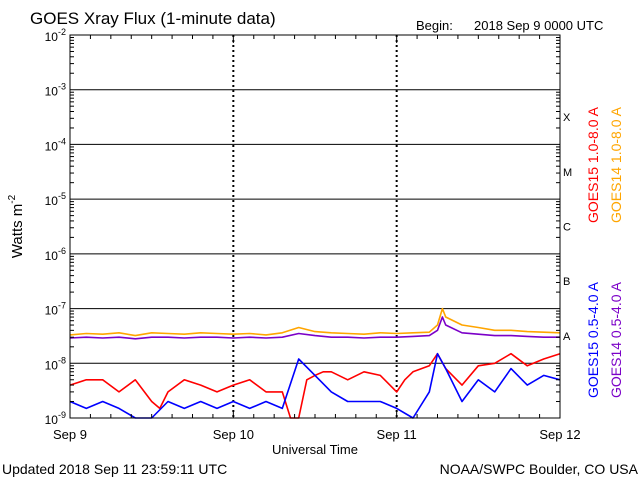  What do you see at coordinates (153, 18) in the screenshot?
I see `chart-title: GOES Xray Flux (1-minute data)` at bounding box center [153, 18].